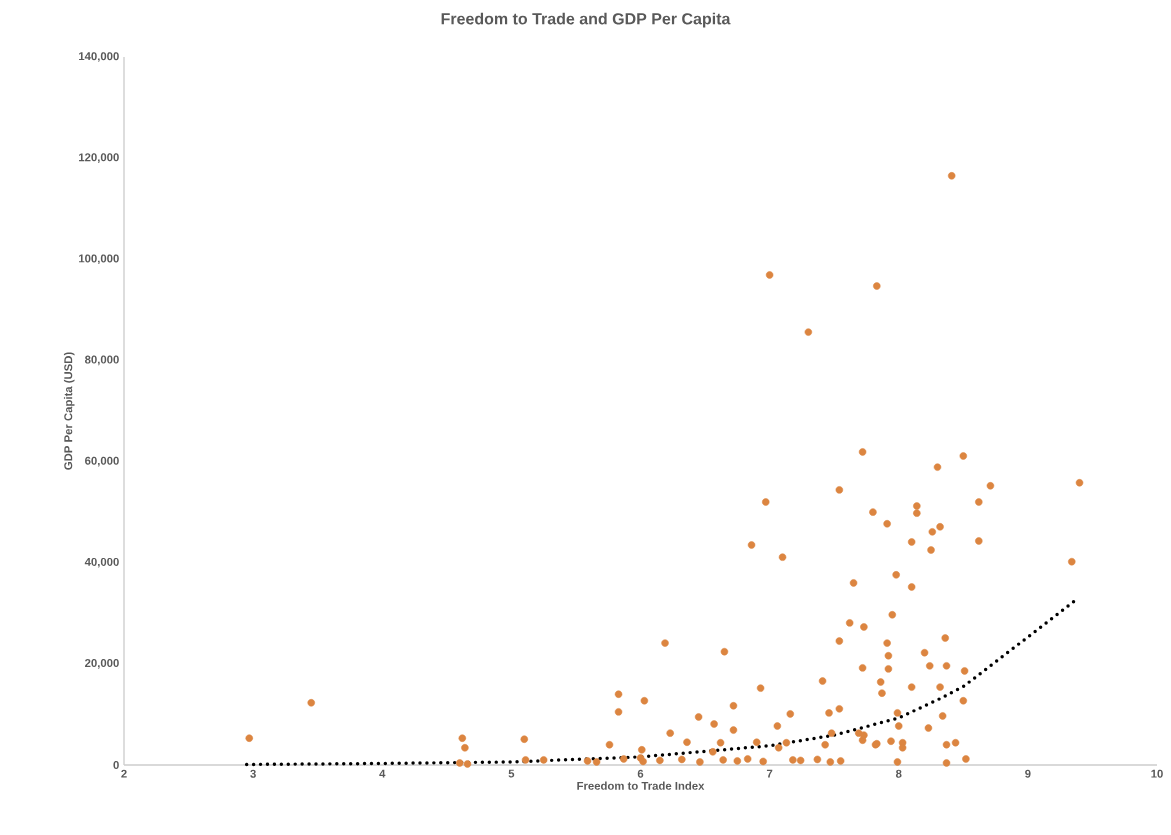 The width and height of the screenshot is (1171, 835). I want to click on x-tick-label: 7, so click(769, 773).